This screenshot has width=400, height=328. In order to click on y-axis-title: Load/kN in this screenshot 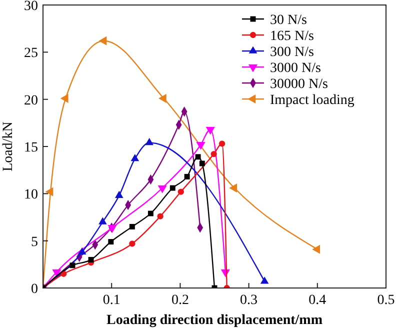, I will do `click(8, 147)`.